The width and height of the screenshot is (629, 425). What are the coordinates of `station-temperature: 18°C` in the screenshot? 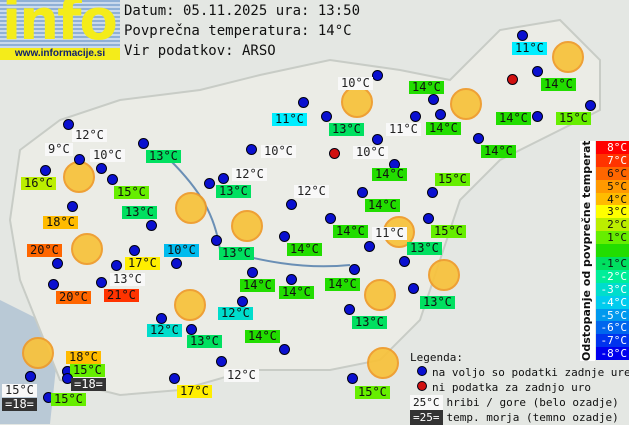 It's located at (83, 357).